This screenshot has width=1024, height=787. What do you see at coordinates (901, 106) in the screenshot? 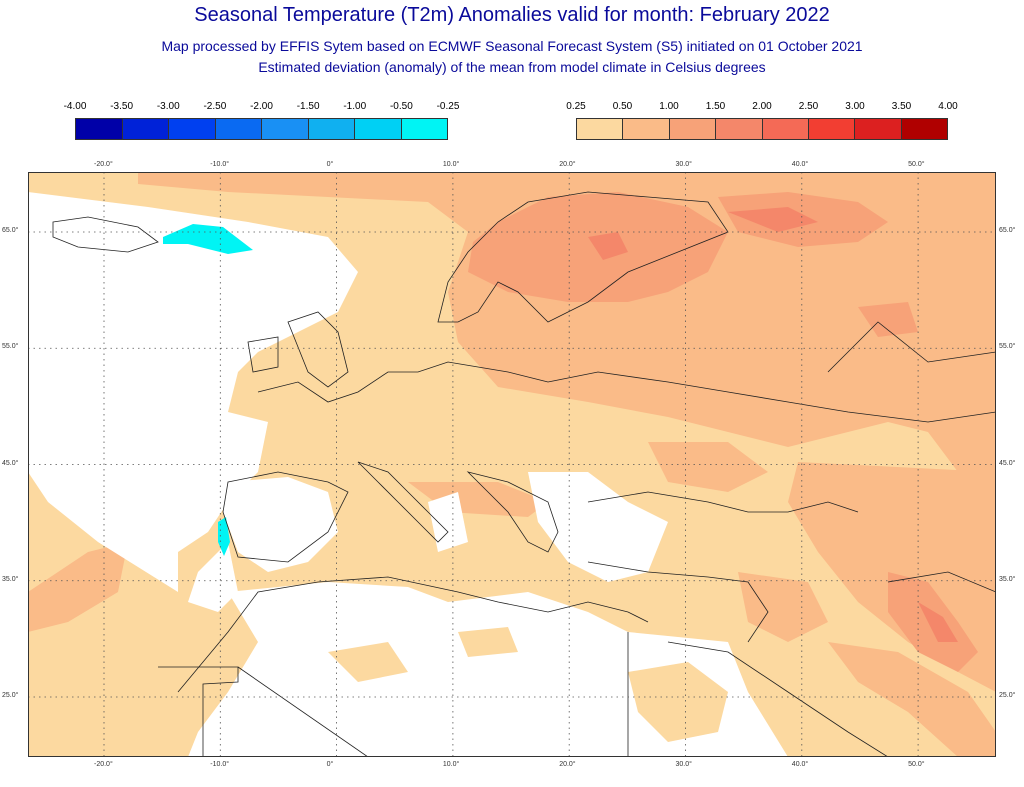
I see `legend-tick-label: 3.50` at bounding box center [901, 106].